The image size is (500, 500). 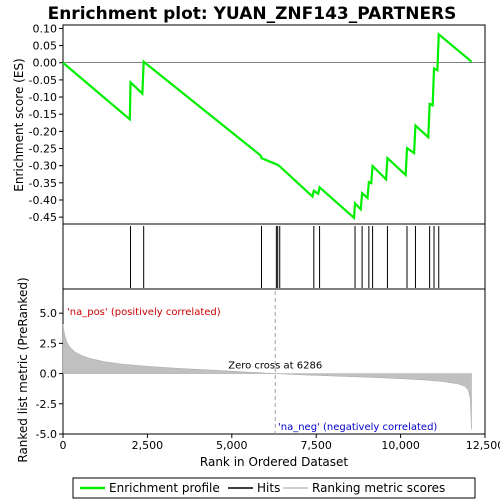 I want to click on rank-x-tick-label: 12,500, so click(x=483, y=445).